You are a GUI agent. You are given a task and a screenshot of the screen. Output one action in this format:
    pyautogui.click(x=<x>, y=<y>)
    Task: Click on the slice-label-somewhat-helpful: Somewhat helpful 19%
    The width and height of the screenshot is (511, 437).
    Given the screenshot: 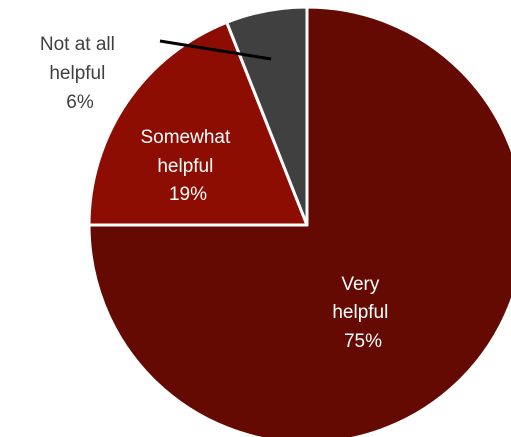 What is the action you would take?
    pyautogui.click(x=187, y=166)
    